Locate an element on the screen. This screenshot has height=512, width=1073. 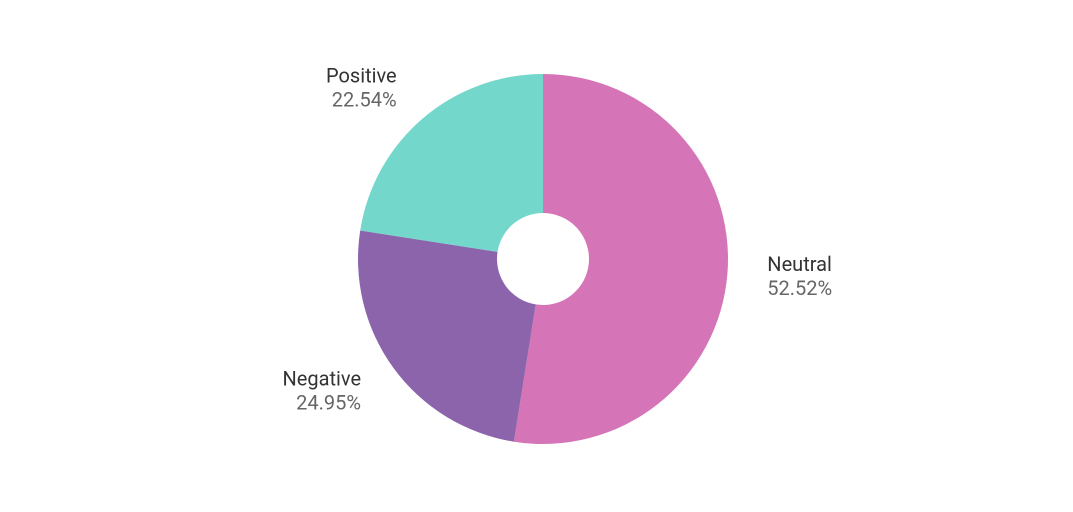
slice-value-label: 22.54% is located at coordinates (364, 99).